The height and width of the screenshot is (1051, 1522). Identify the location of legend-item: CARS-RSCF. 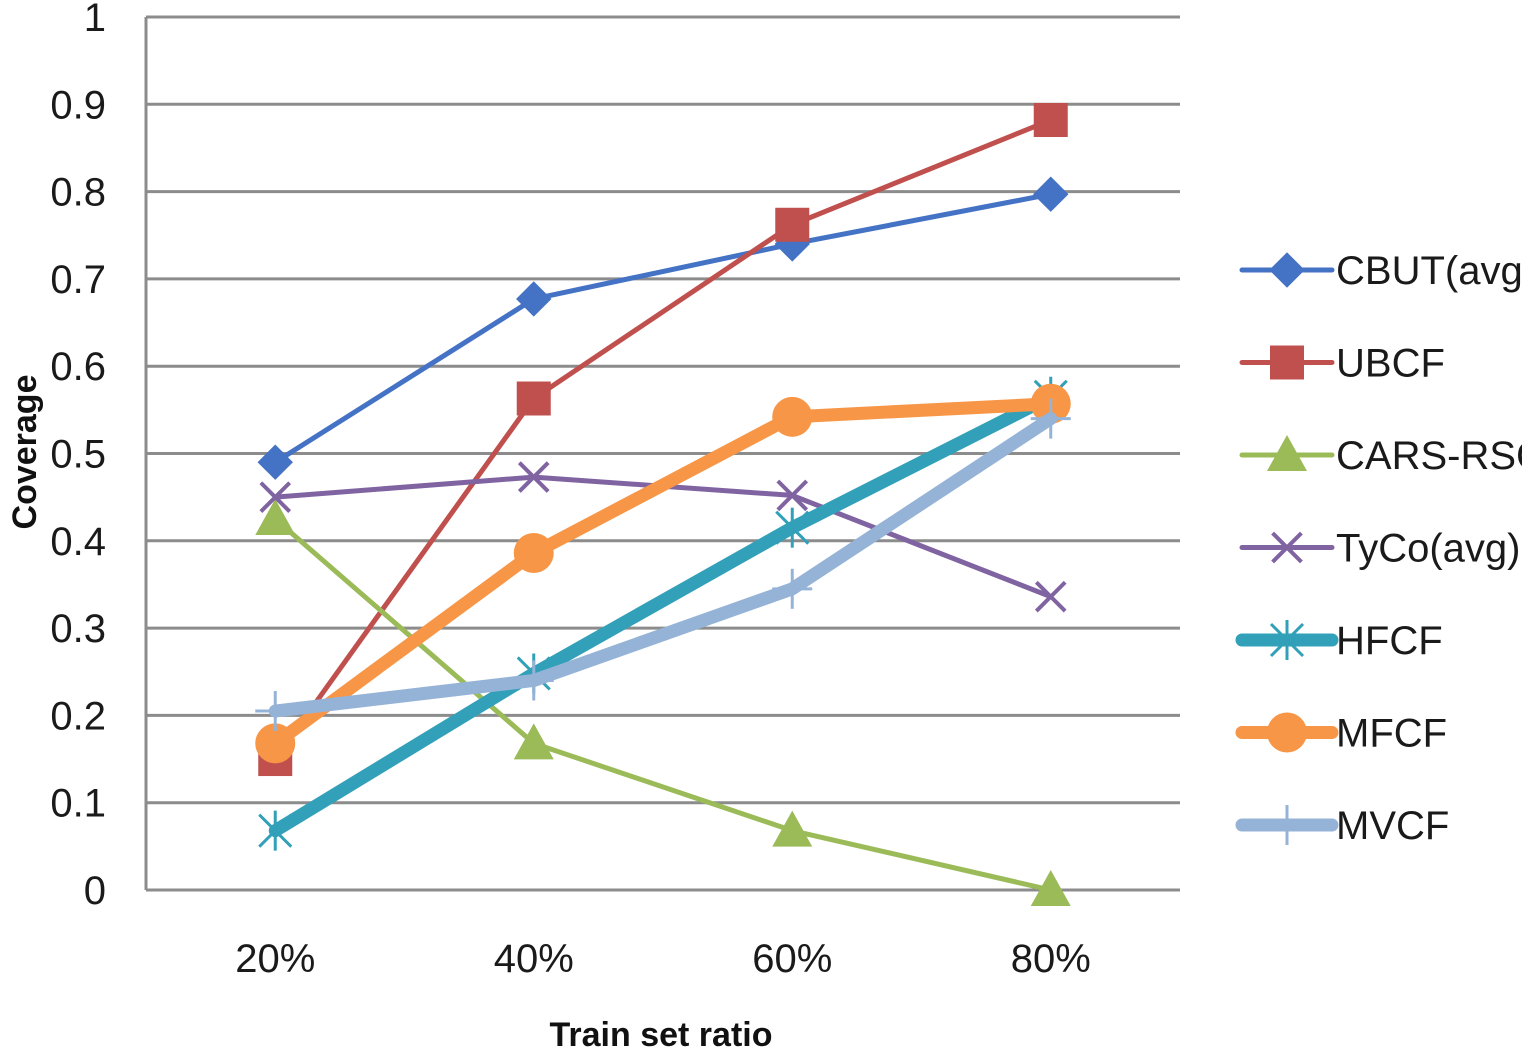
(1380, 456).